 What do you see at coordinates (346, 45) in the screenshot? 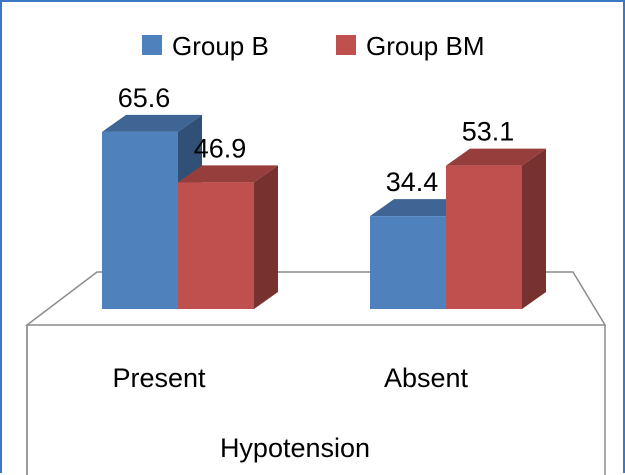
I see `legend-swatch-group-bm` at bounding box center [346, 45].